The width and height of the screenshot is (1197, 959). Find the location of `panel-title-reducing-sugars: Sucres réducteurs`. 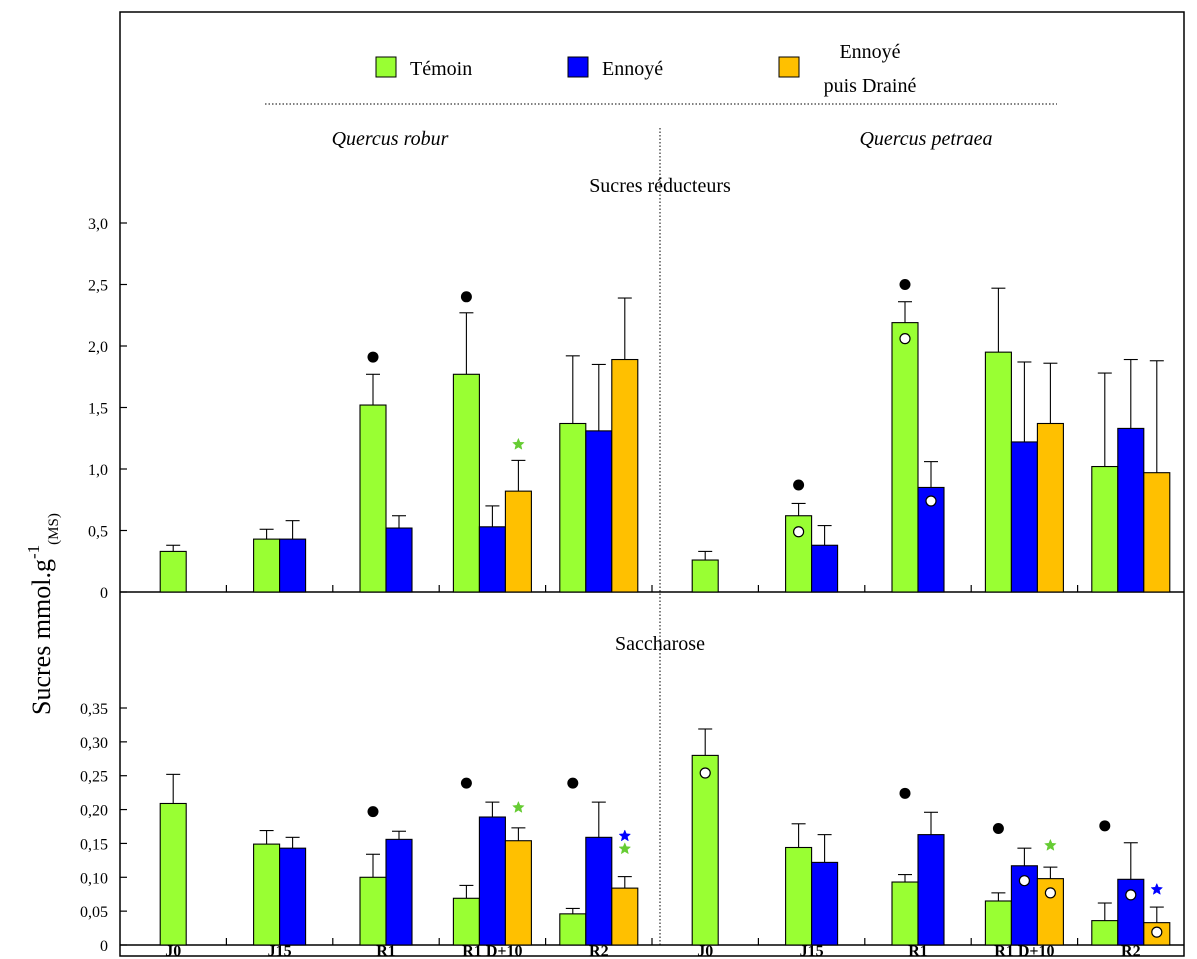

panel-title-reducing-sugars: Sucres réducteurs is located at coordinates (660, 186).